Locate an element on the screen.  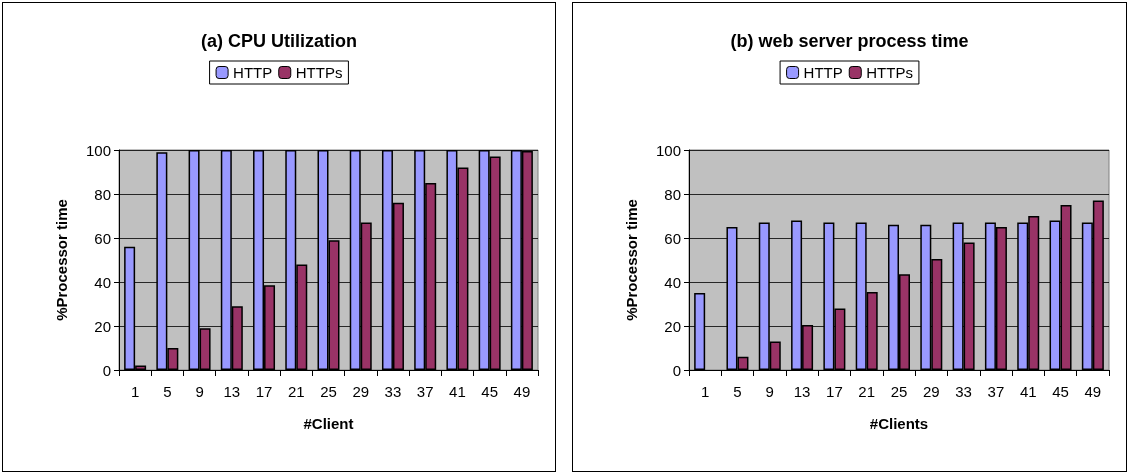
x-axis-title: #Clients is located at coordinates (899, 423).